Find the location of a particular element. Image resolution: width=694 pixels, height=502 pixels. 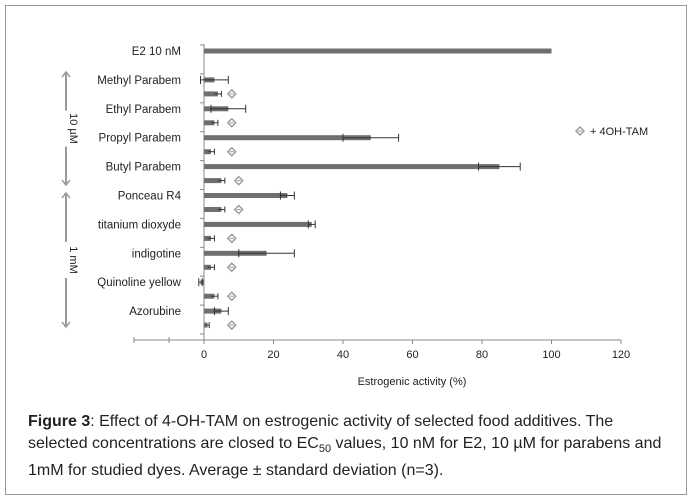

legend-diamond is located at coordinates (580, 131).